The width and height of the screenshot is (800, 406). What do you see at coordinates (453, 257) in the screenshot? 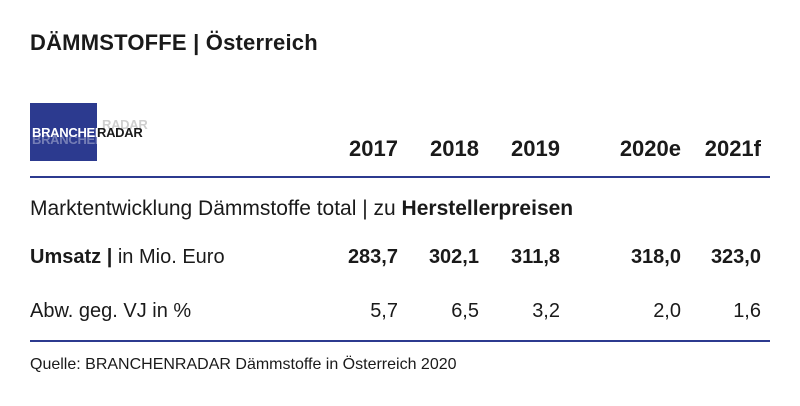
I see `table-cell: 302,1` at bounding box center [453, 257].